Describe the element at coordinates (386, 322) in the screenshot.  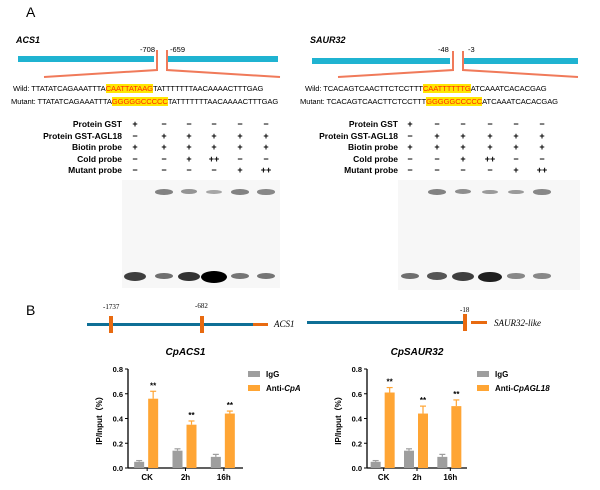
I see `saur32-promoter` at that location.